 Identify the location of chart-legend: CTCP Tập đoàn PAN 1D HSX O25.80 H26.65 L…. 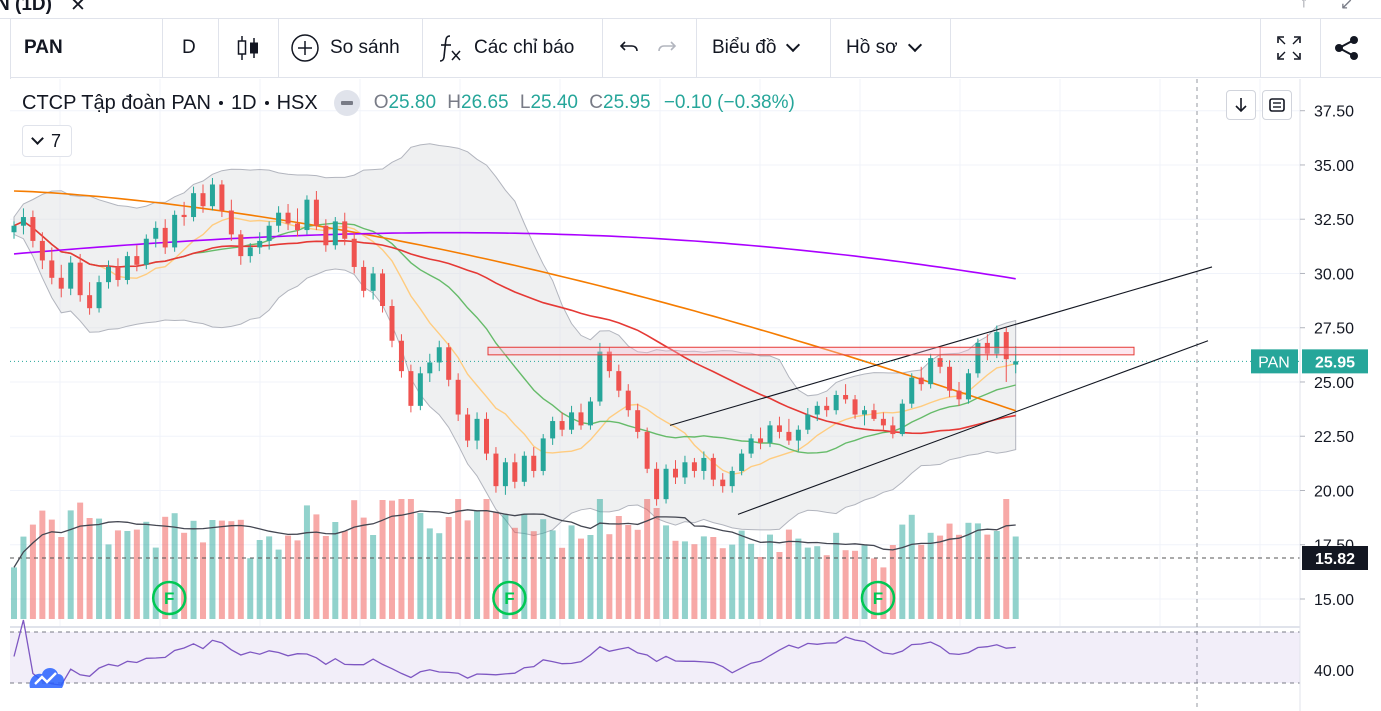
(408, 103).